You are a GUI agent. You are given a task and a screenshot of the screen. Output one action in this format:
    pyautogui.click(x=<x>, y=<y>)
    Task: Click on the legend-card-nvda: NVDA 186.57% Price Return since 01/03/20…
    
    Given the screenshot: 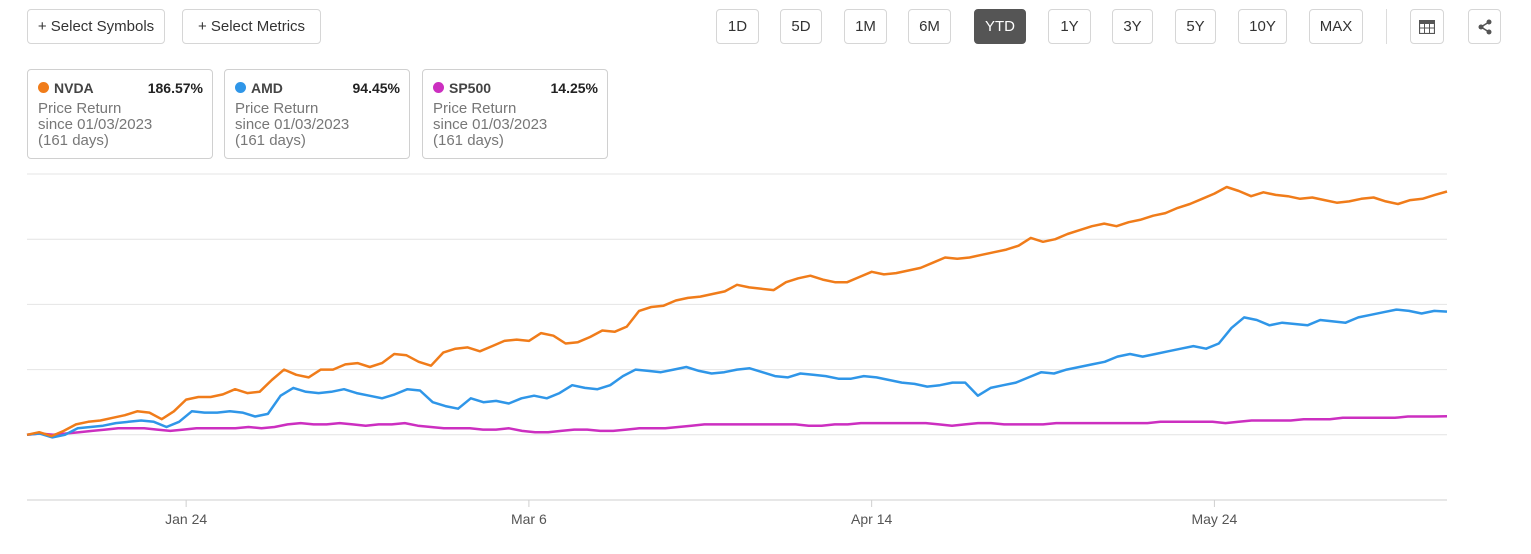 What is the action you would take?
    pyautogui.click(x=120, y=114)
    